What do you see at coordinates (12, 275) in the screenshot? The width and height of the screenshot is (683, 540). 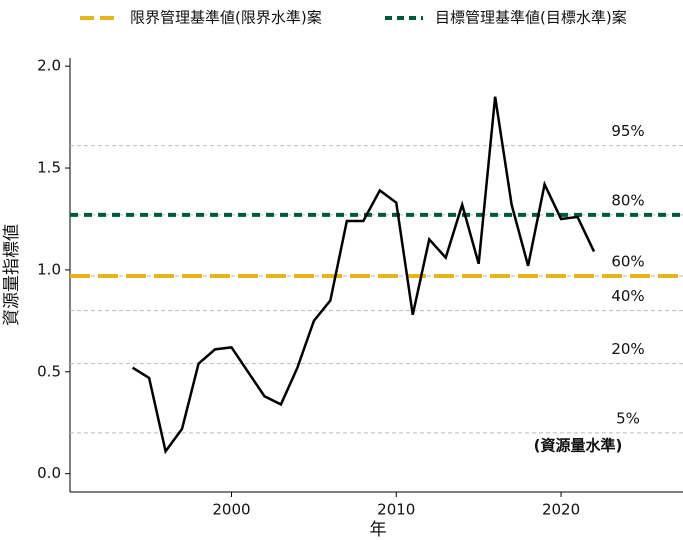 I see `y-axis-label: 資源量指標値` at bounding box center [12, 275].